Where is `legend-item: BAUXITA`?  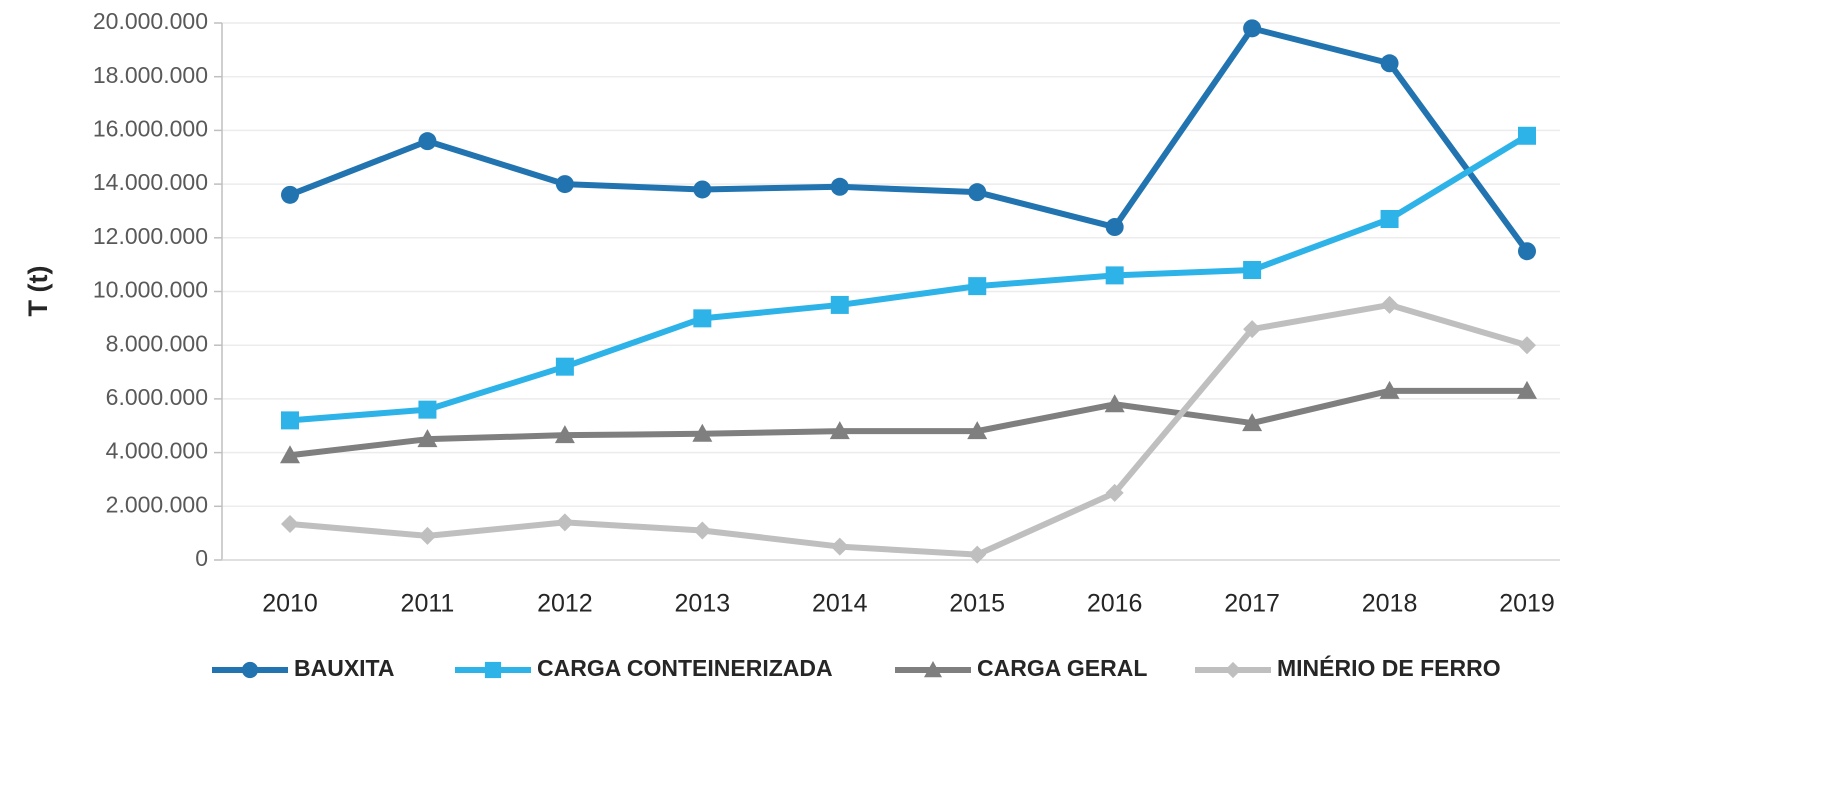
legend-item: BAUXITA is located at coordinates (303, 668).